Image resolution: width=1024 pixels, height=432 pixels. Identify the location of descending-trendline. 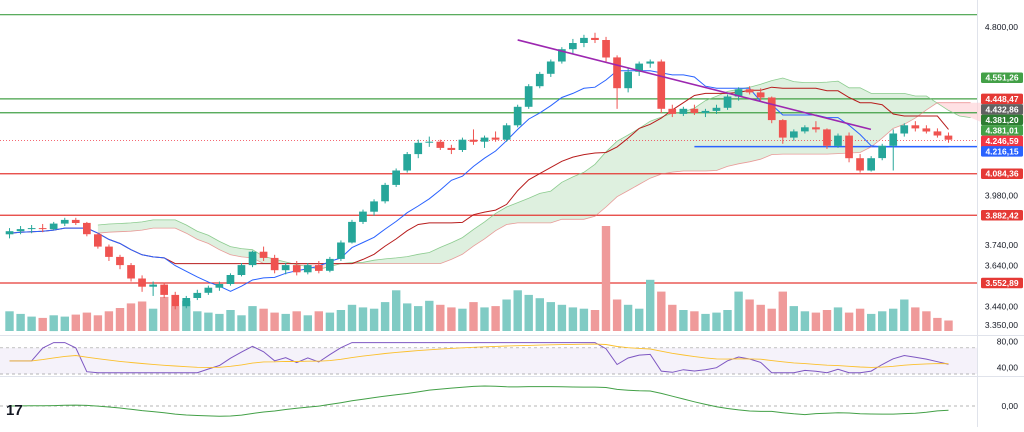
(694, 85).